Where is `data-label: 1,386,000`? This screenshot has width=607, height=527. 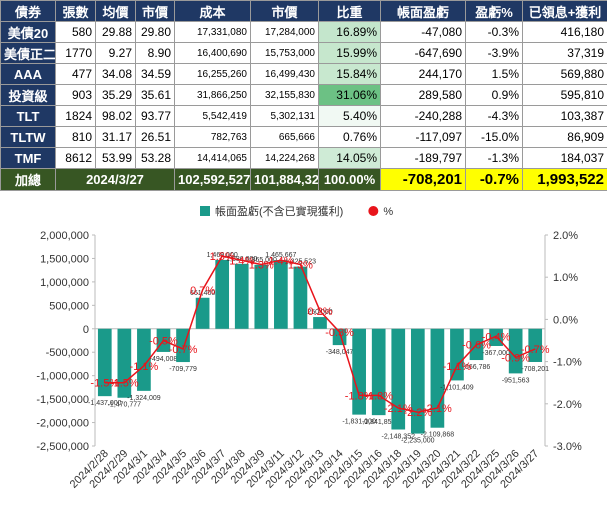 data-label: 1,386,000 is located at coordinates (241, 259).